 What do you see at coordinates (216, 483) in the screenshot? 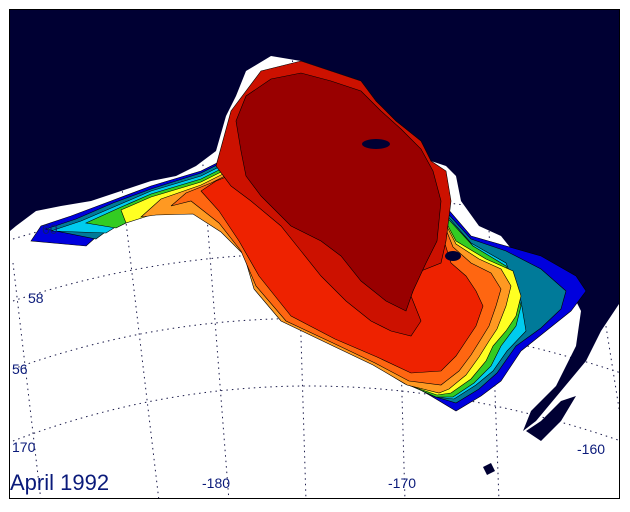
I see `lon-label-180: -180` at bounding box center [216, 483].